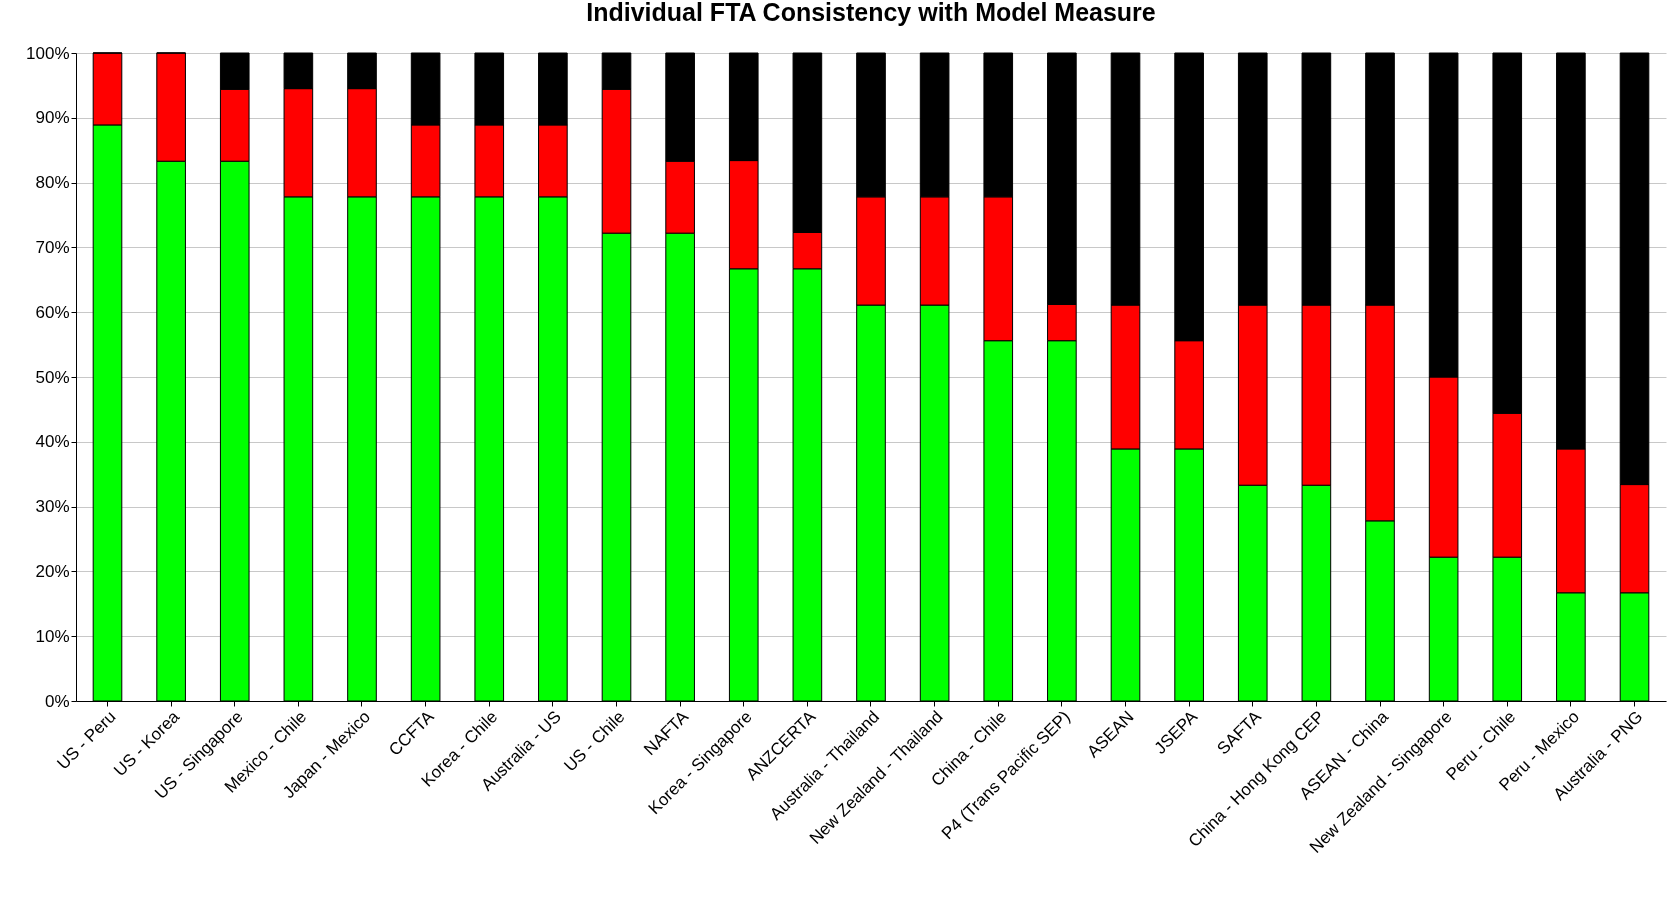  What do you see at coordinates (52, 183) in the screenshot?
I see `y-tick-label: 80%` at bounding box center [52, 183].